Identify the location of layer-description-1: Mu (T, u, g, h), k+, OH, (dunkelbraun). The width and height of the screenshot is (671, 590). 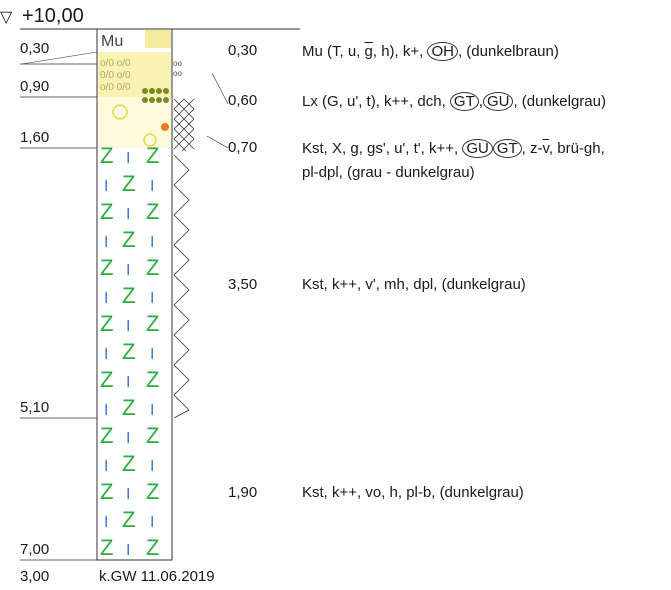
(430, 51).